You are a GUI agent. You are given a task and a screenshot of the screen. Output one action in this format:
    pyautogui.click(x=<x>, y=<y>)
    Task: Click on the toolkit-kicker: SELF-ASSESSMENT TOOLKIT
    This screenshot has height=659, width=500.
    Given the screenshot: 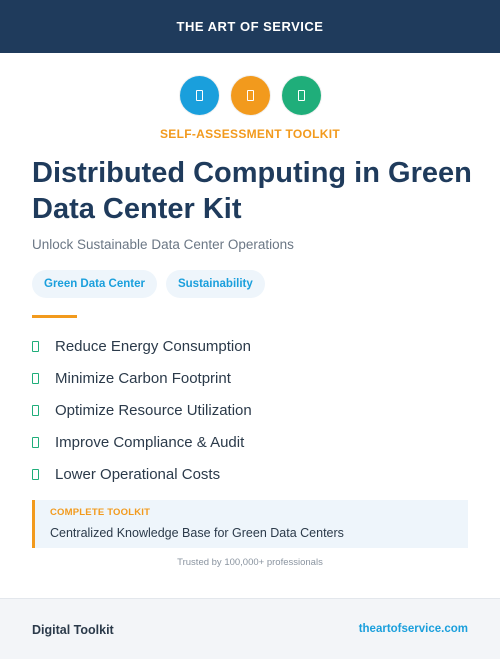 What is the action you would take?
    pyautogui.click(x=250, y=134)
    